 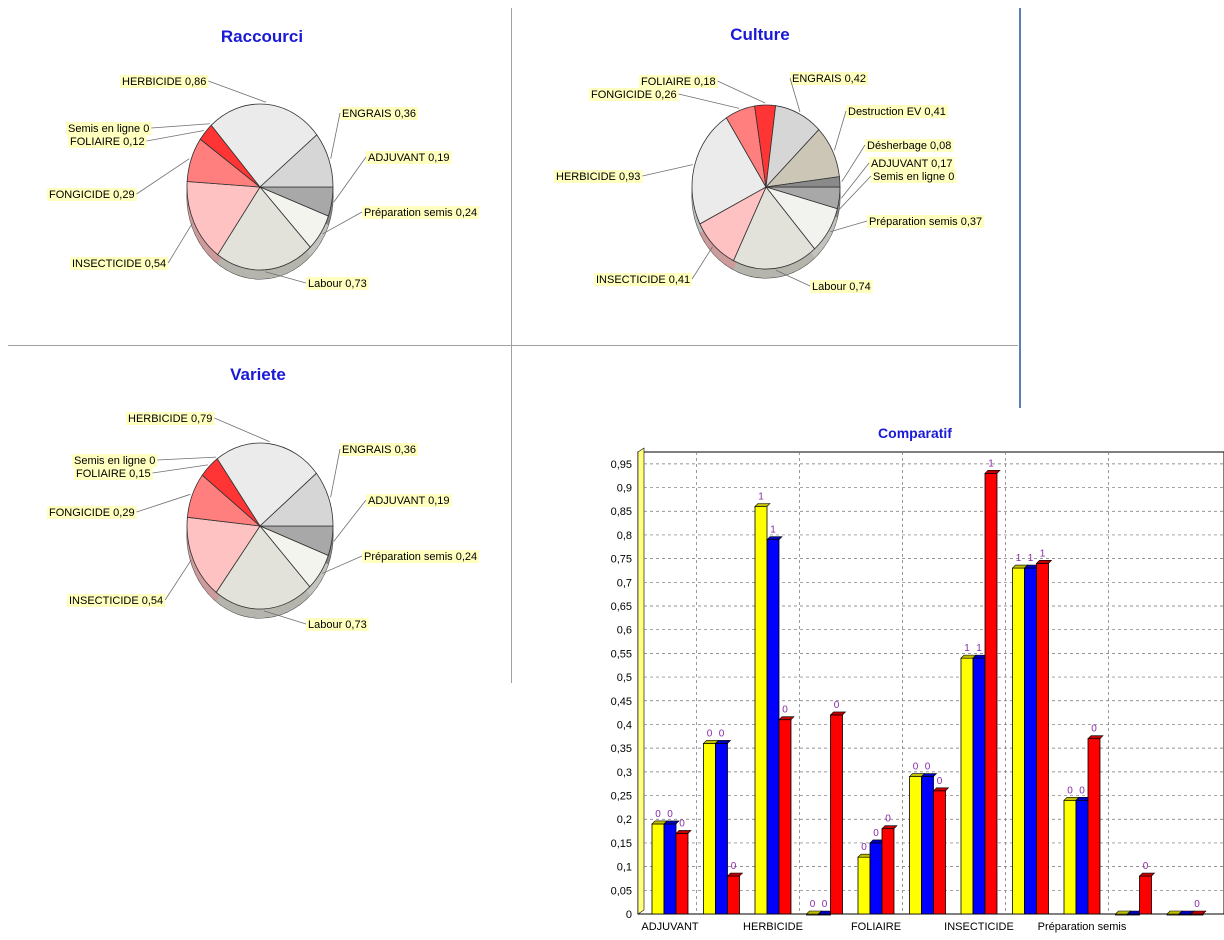 I want to click on y-tick-label: 0,7, so click(x=624, y=583).